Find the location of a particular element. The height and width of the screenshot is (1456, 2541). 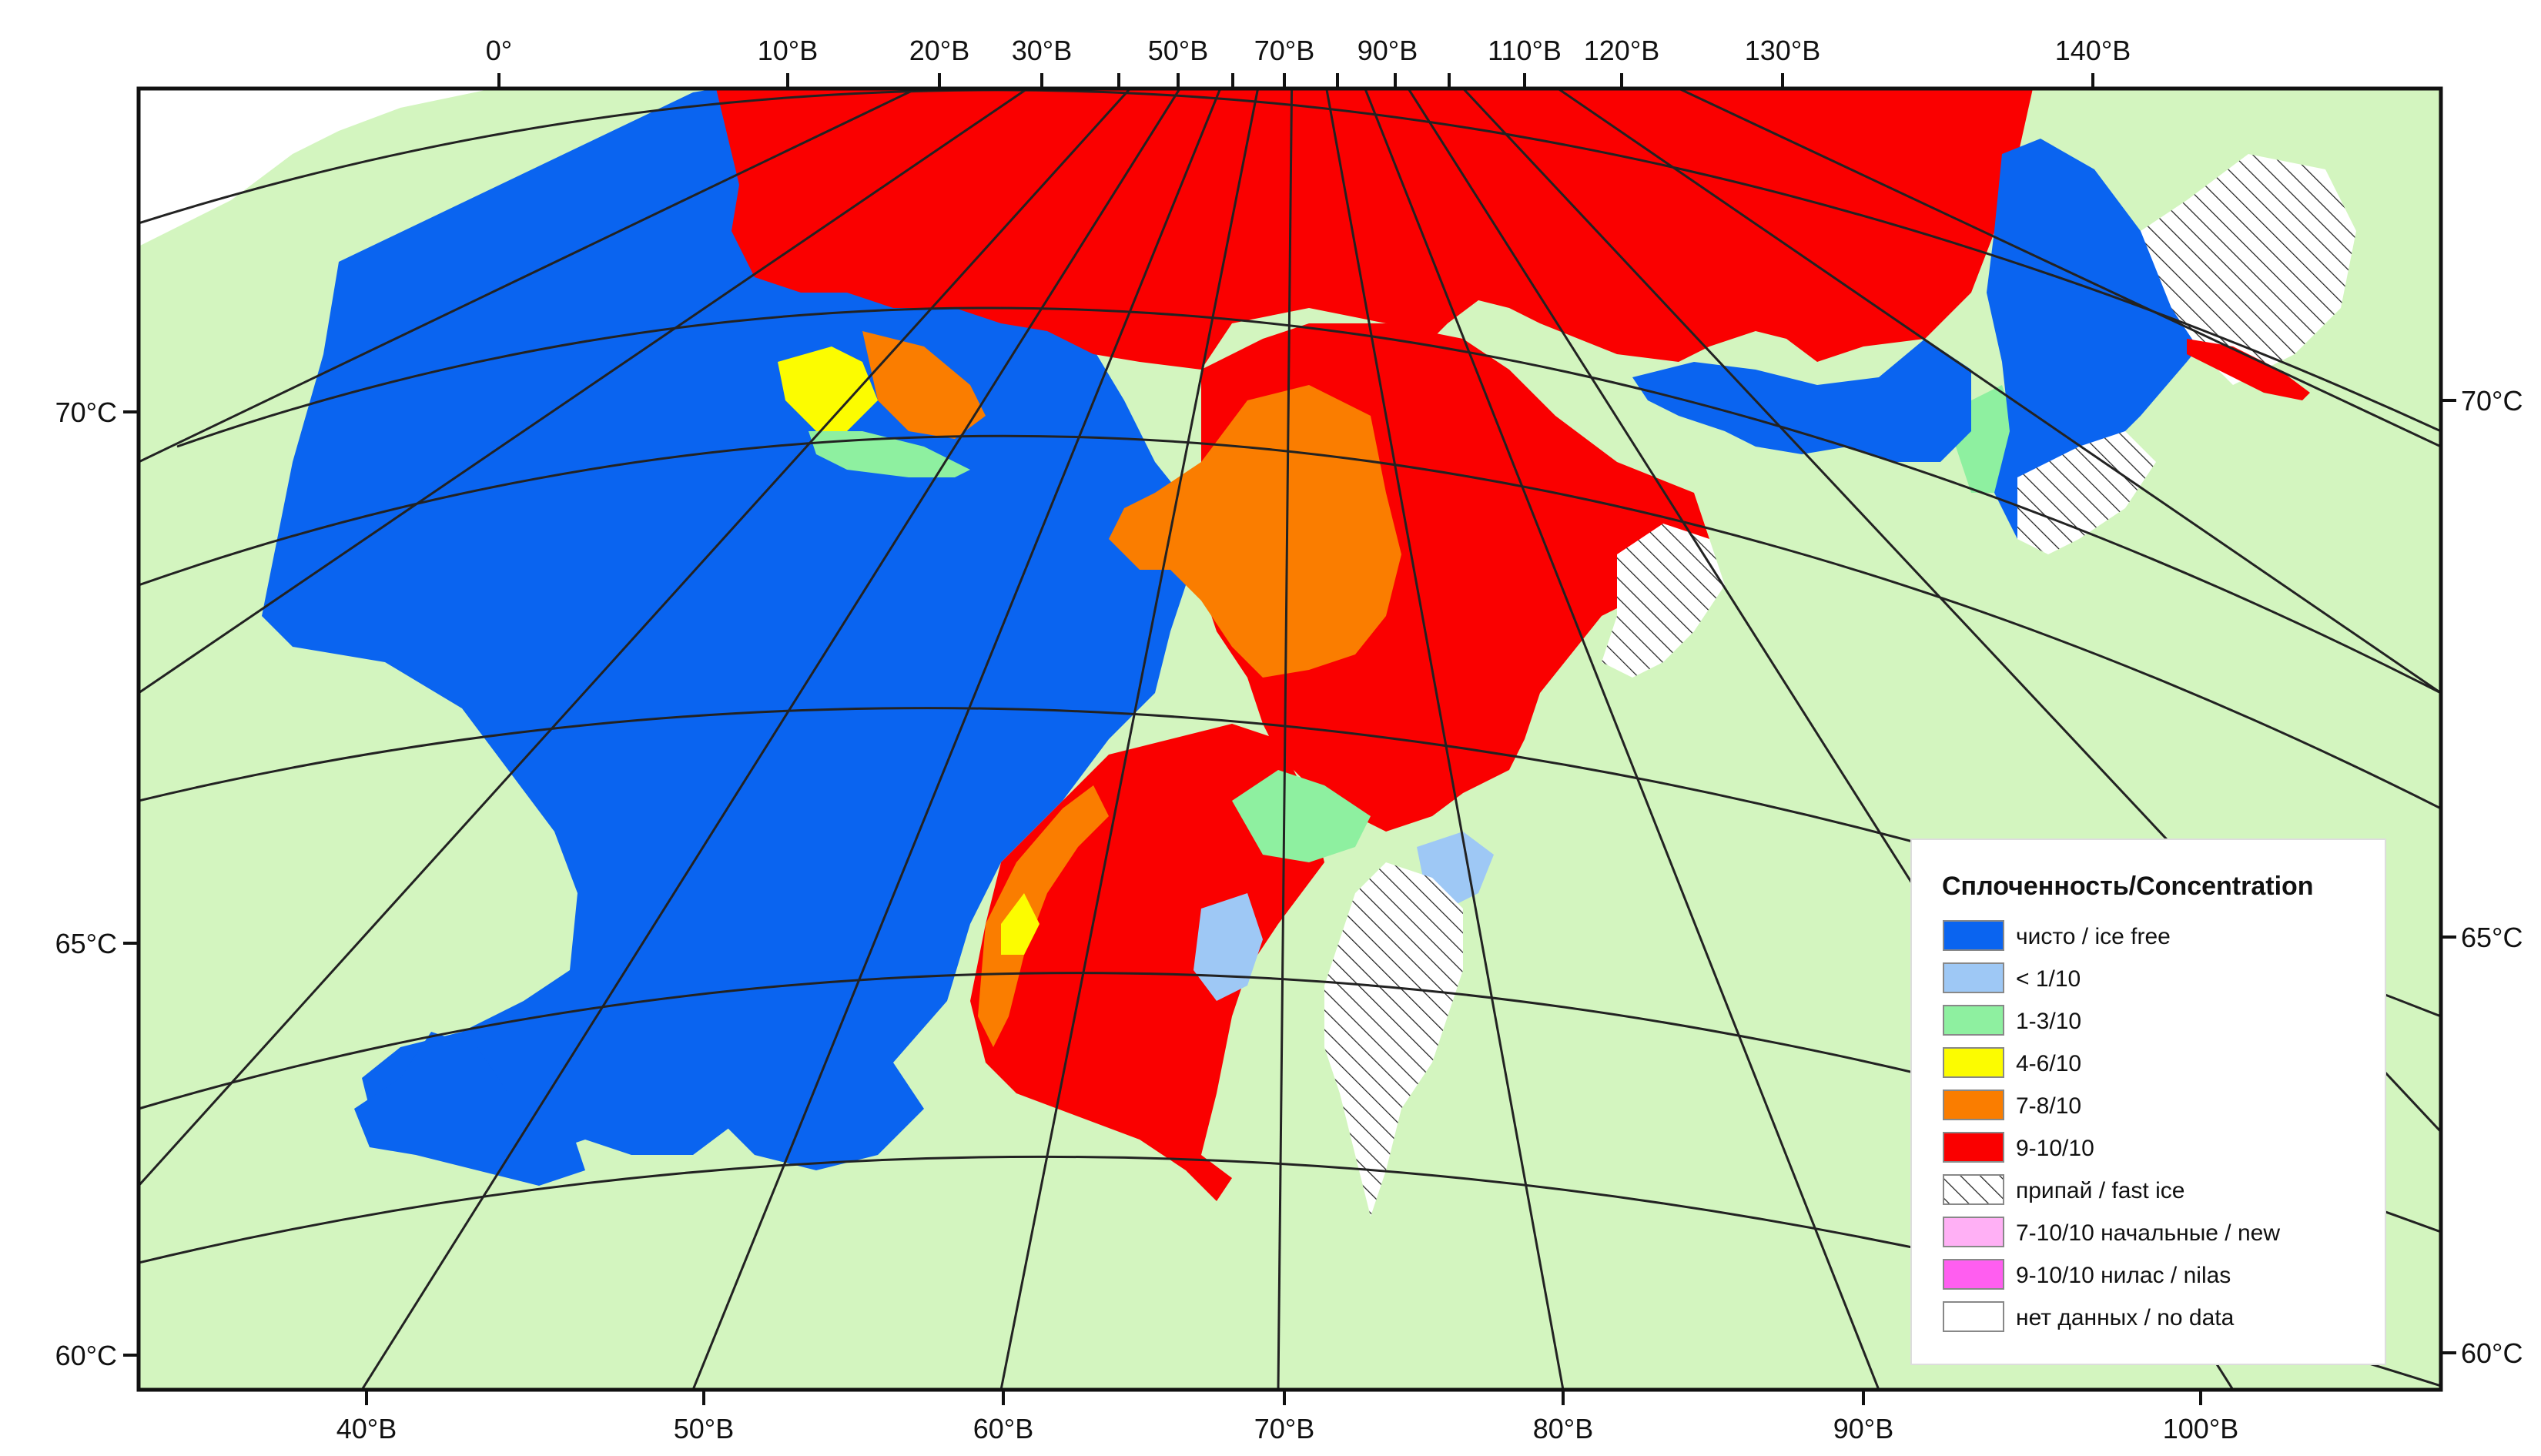

laptev-icefree is located at coordinates (1801, 400).